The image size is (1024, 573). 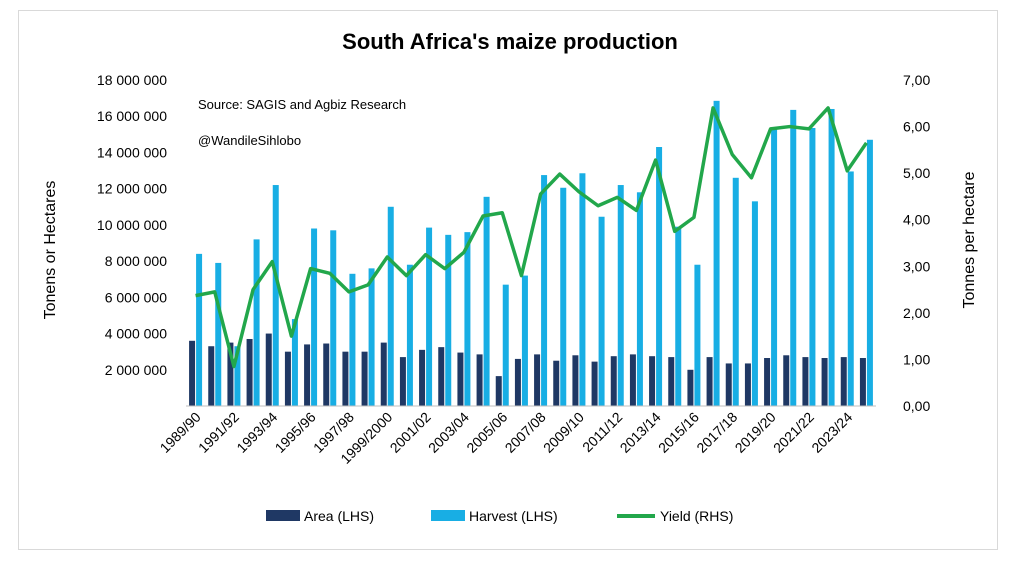 I want to click on x-tick-label: 2017/18, so click(x=716, y=432).